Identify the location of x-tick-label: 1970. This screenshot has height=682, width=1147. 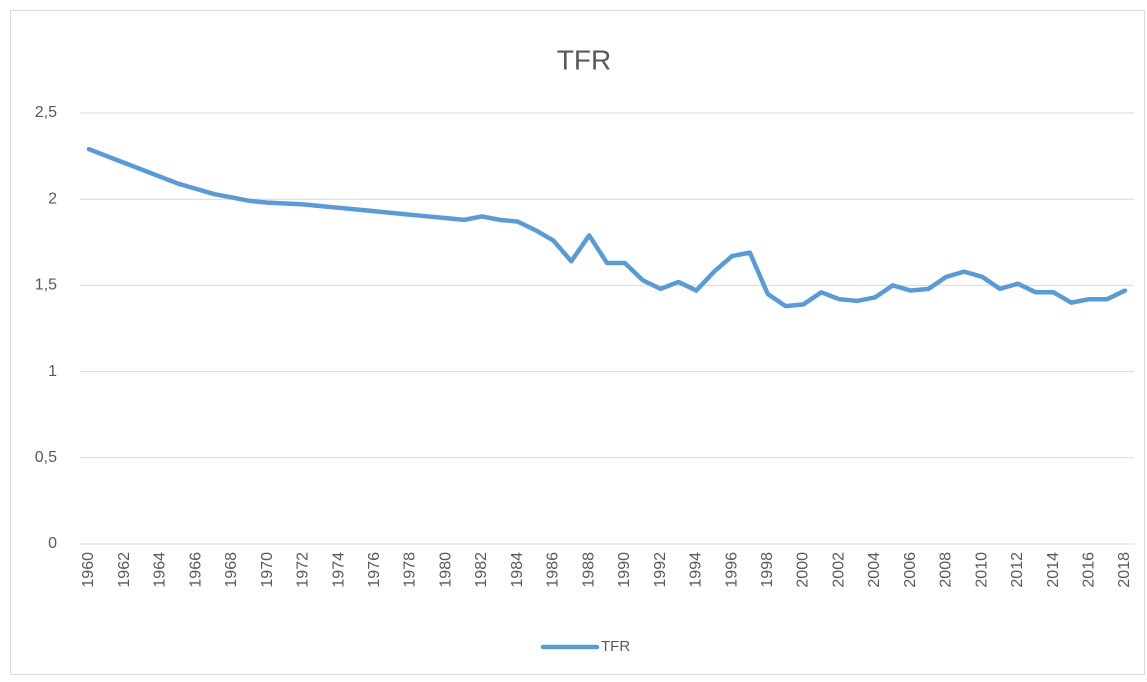
(267, 570).